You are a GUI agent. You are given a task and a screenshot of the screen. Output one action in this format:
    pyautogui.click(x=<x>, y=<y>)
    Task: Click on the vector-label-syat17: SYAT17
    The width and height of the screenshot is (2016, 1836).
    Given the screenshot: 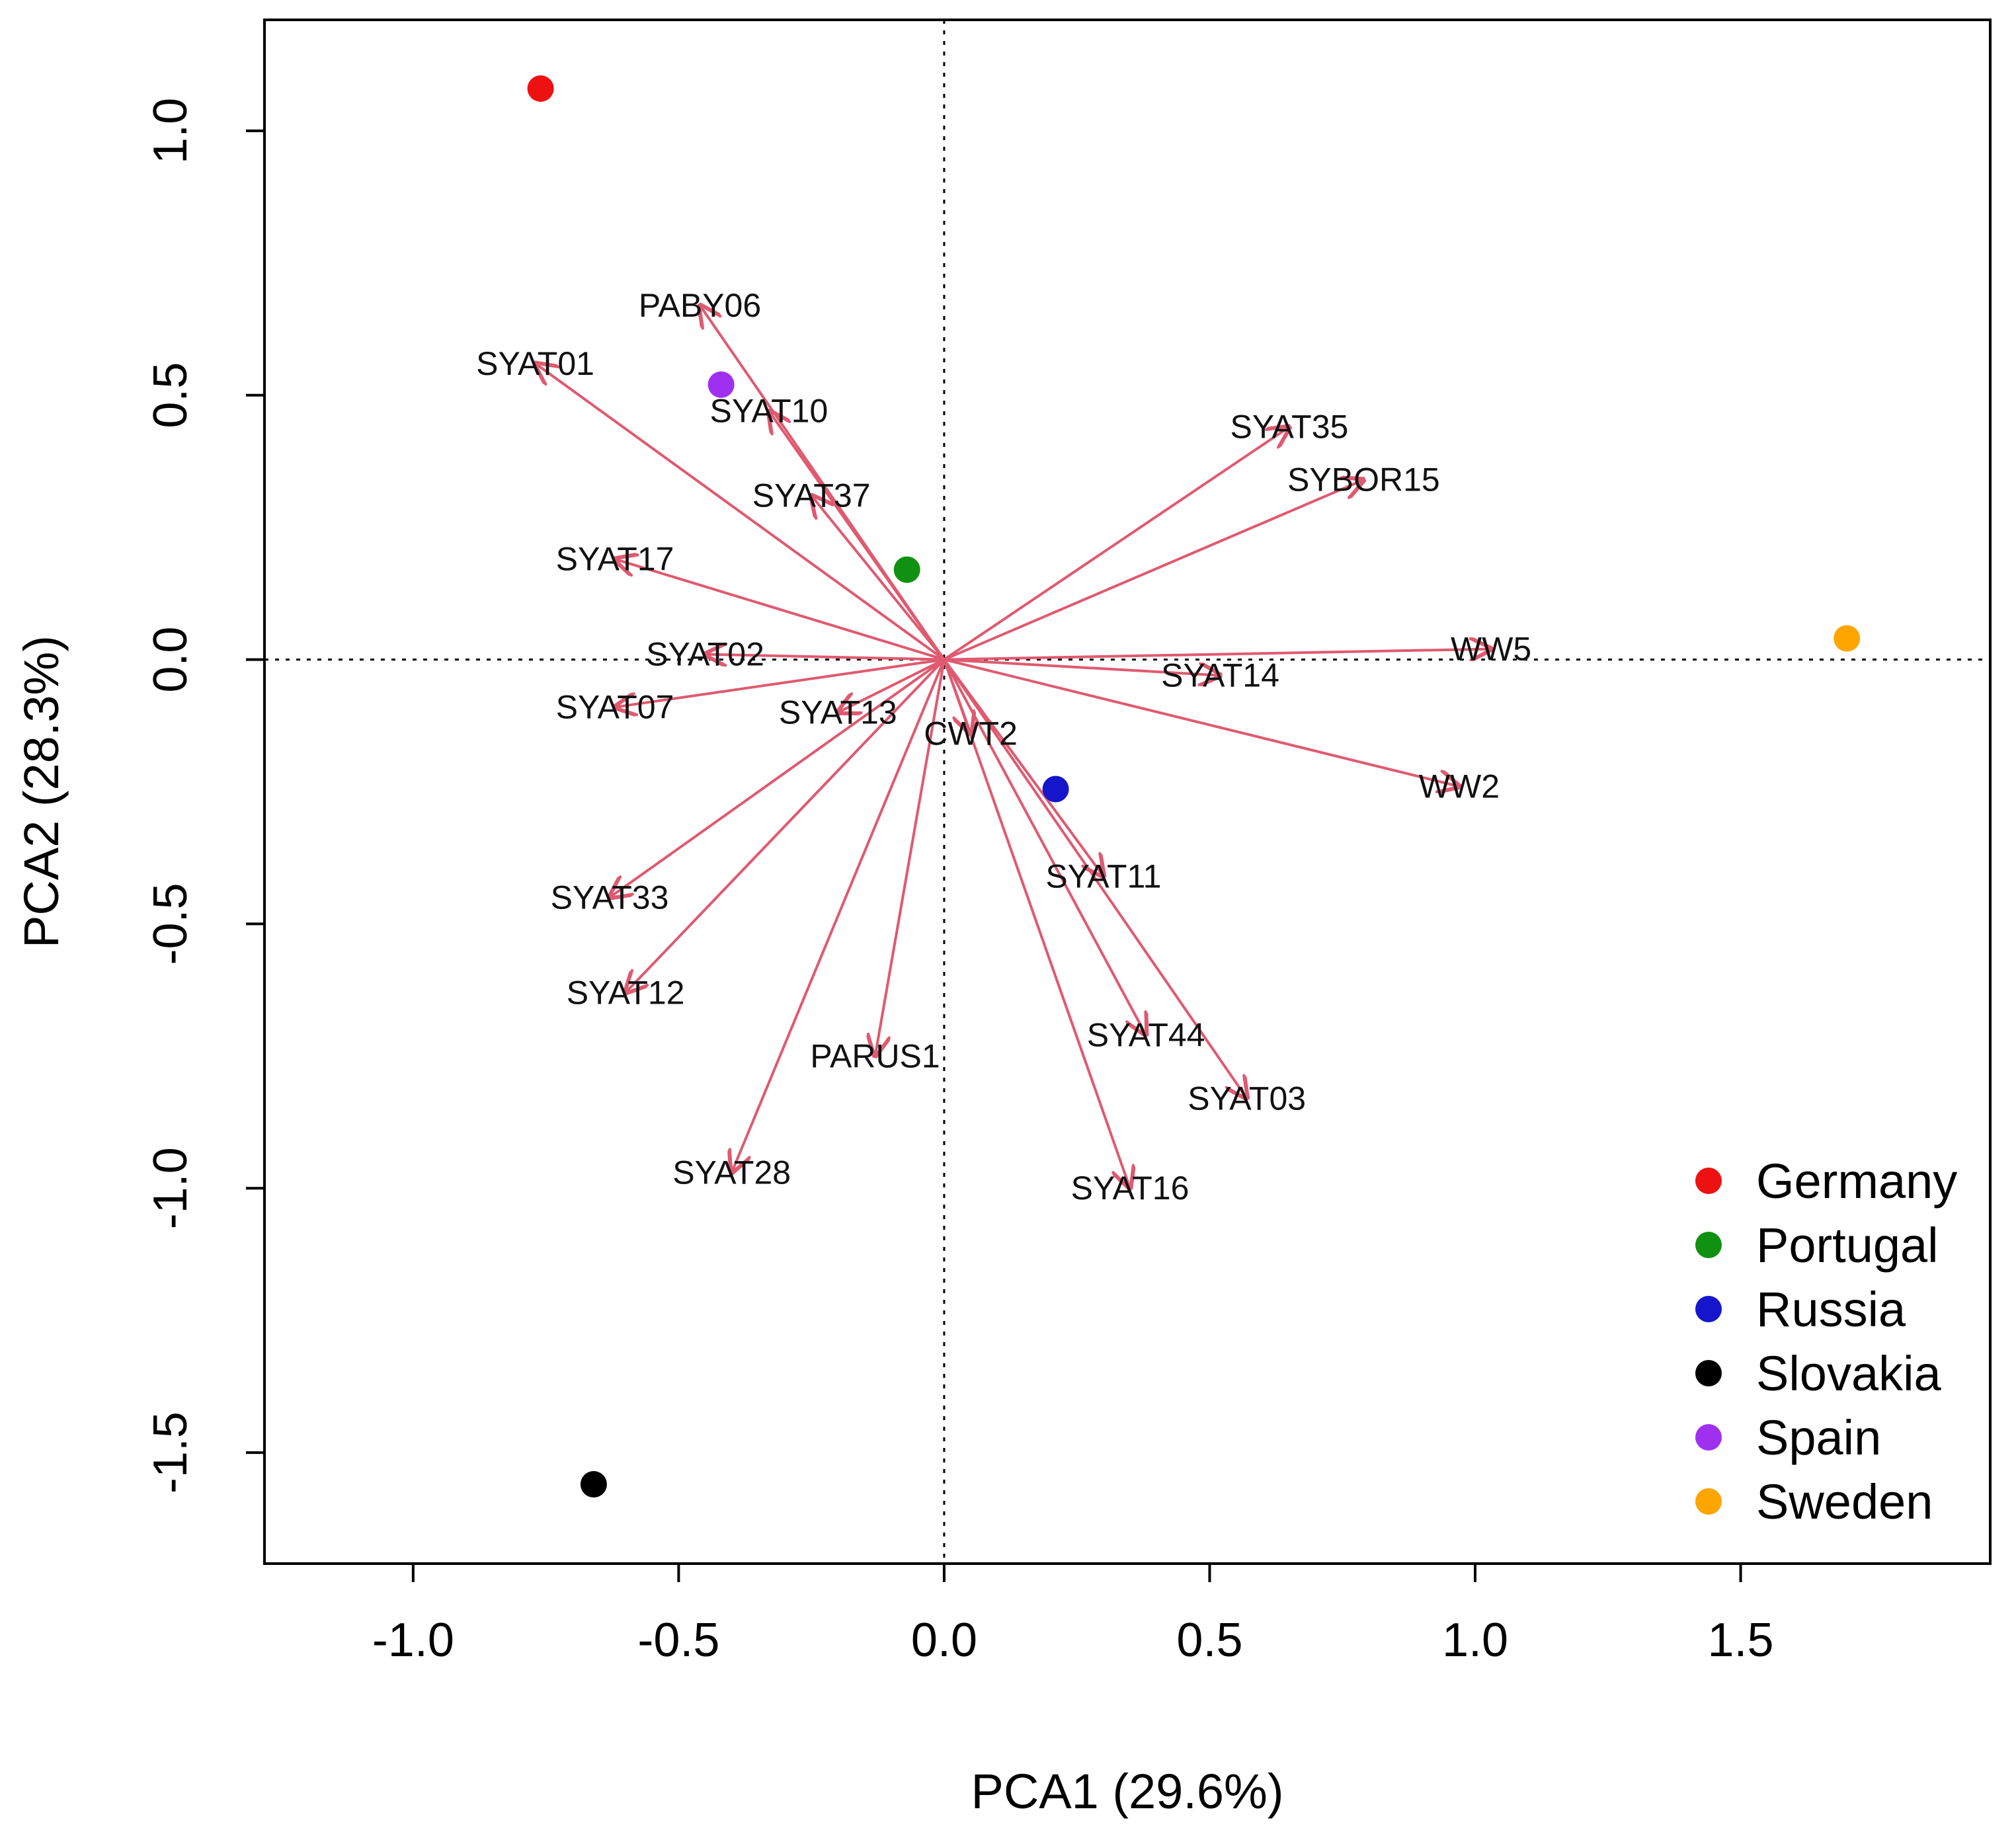 What is the action you would take?
    pyautogui.click(x=615, y=560)
    